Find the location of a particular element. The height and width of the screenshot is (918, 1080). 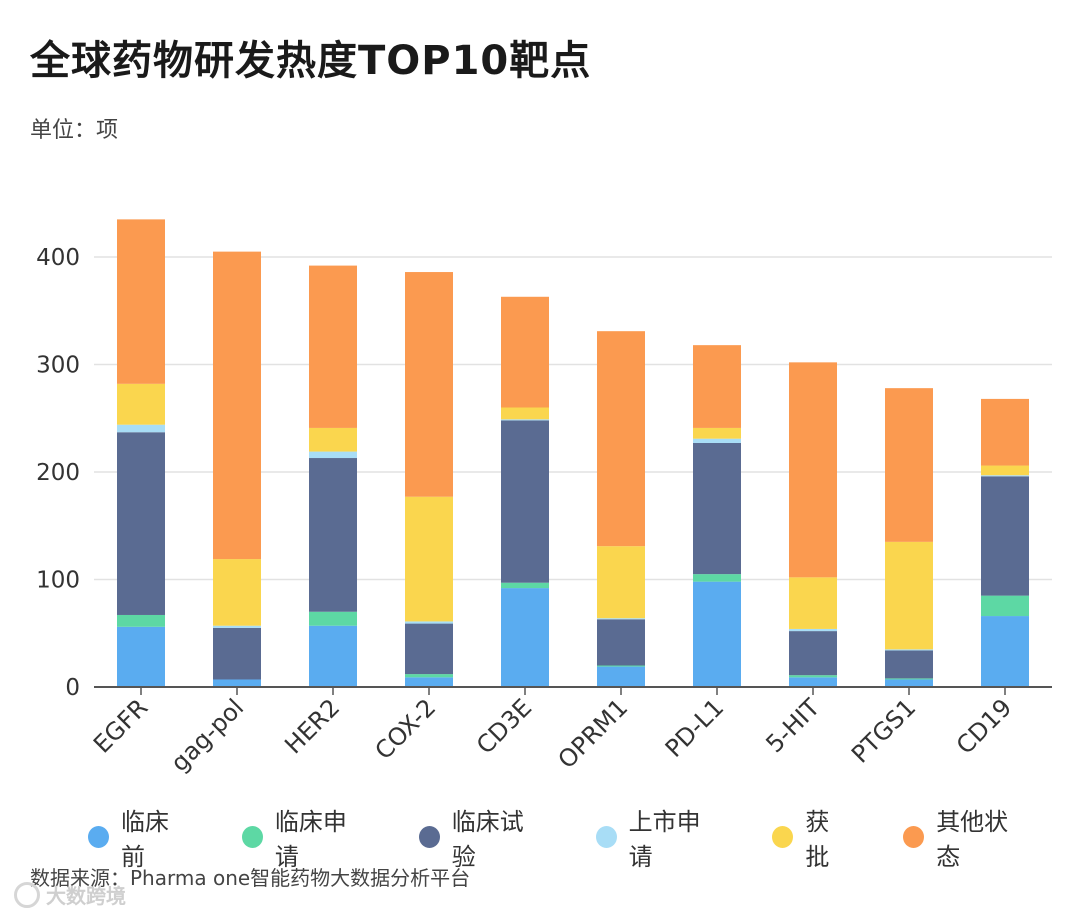

x-tick-label: PTGS1 is located at coordinates (883, 730).